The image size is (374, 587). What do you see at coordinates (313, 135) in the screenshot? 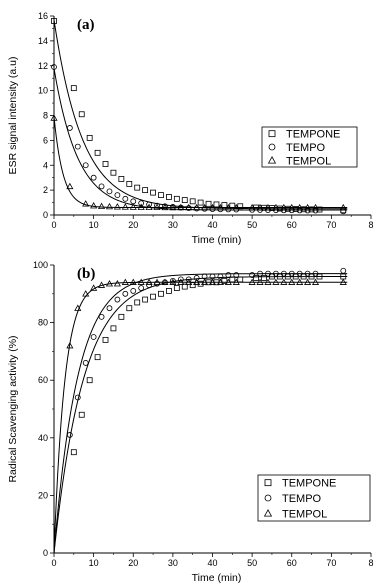
I see `legend-label-tempone: TEMPONE` at bounding box center [313, 135].